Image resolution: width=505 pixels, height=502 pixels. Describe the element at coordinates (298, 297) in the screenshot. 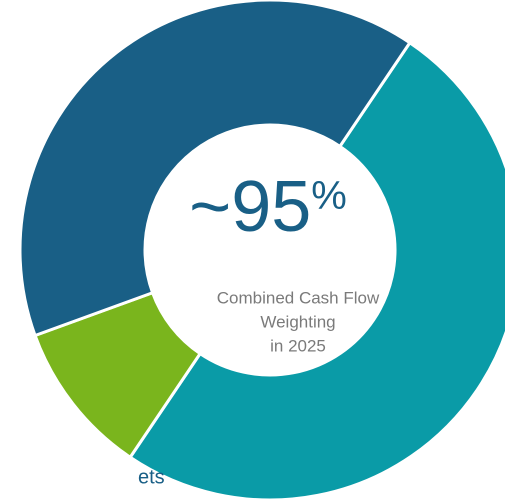

I see `center-caption: Combined Cash Flow` at that location.